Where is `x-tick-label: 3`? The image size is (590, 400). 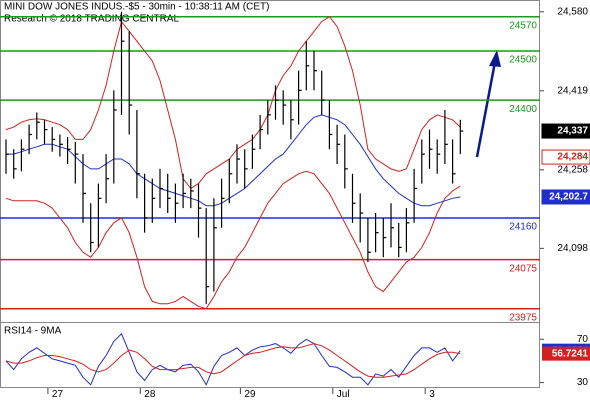 x-tick-label: 3 is located at coordinates (432, 394).